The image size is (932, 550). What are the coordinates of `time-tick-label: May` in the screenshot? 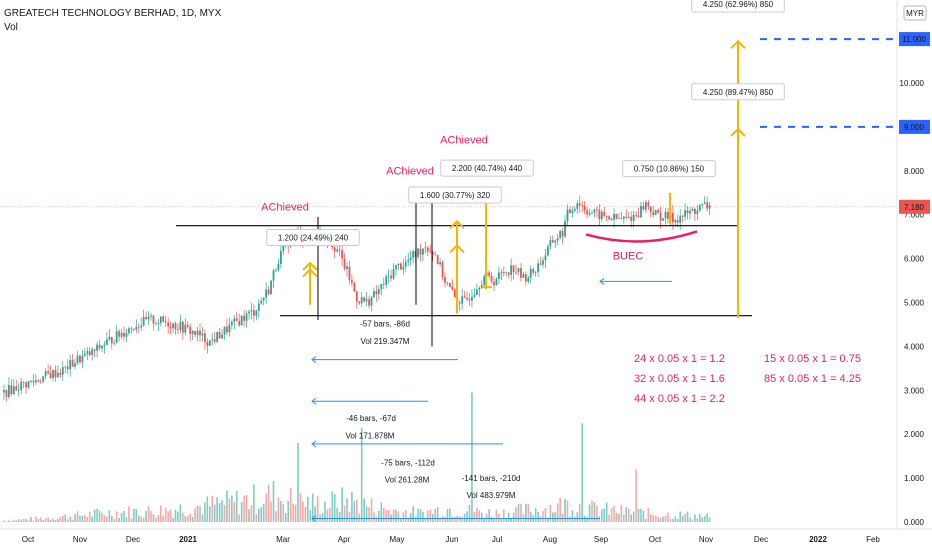 It's located at (396, 539).